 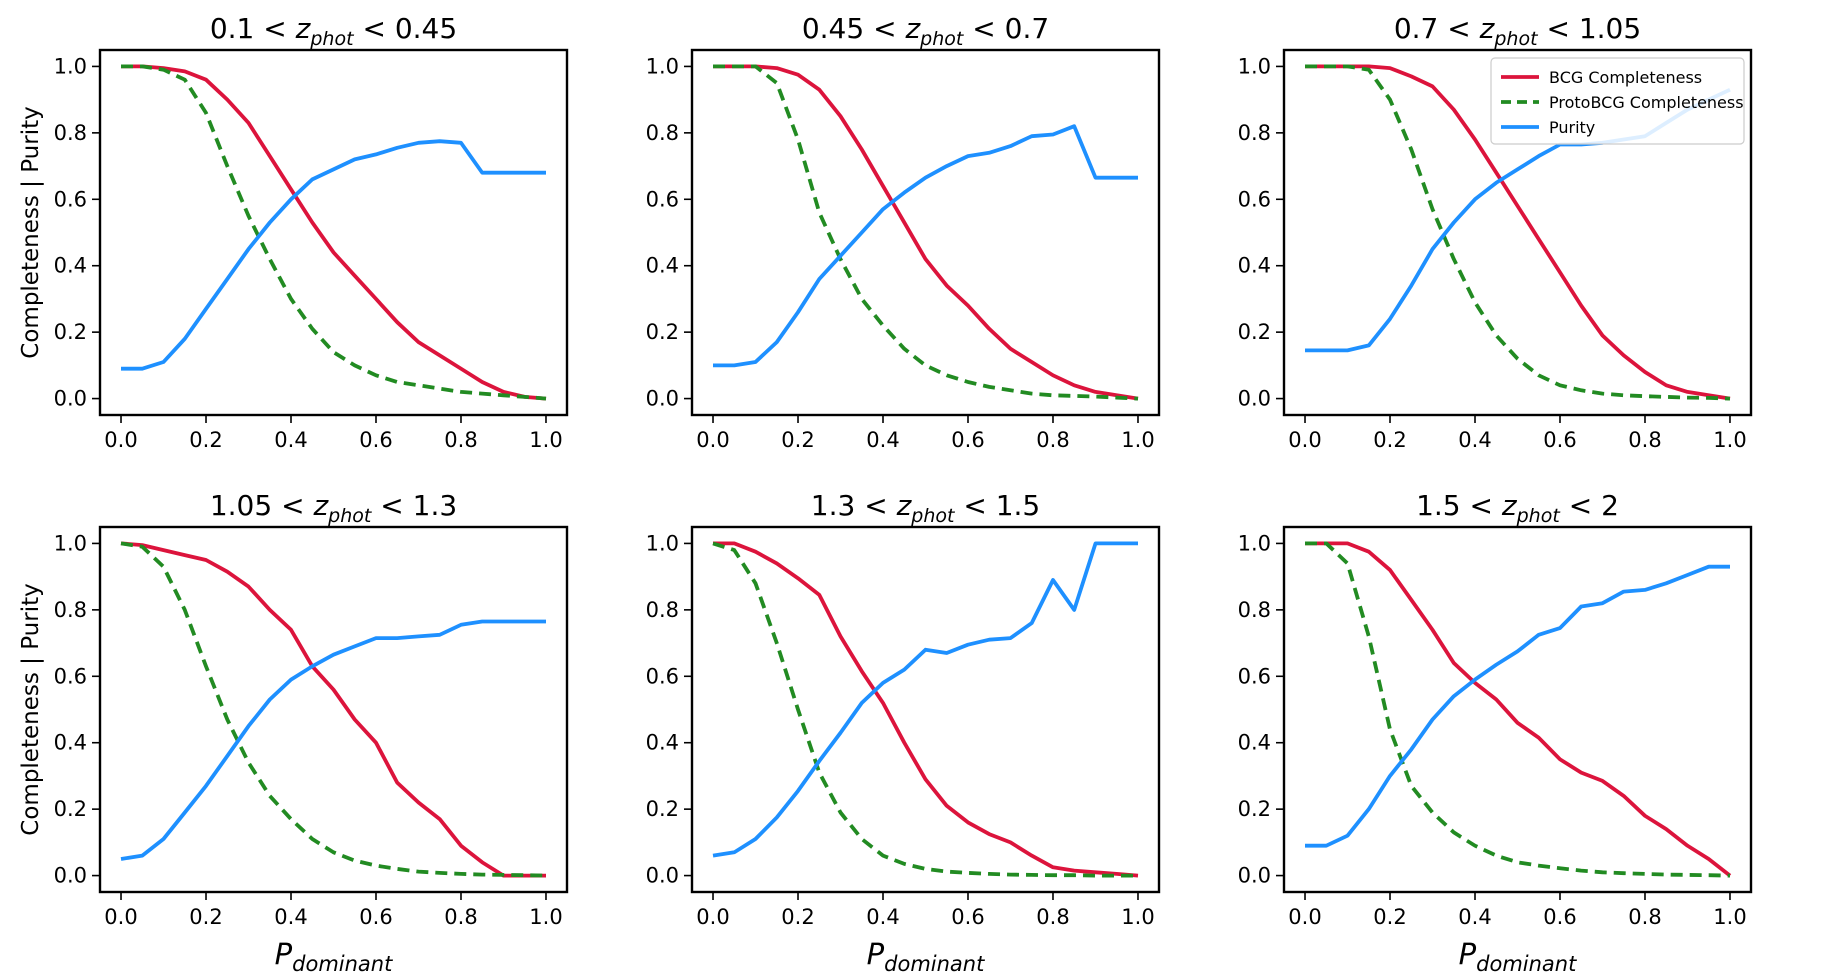 I want to click on y-axis-label: Completeness | Purity, so click(x=31, y=709).